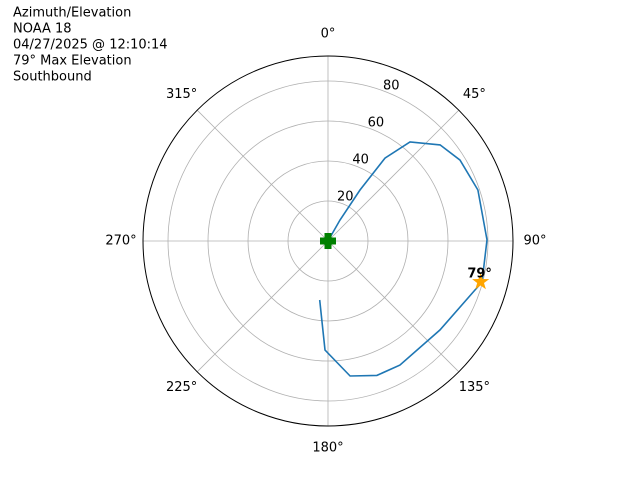 The width and height of the screenshot is (640, 480). Describe the element at coordinates (345, 197) in the screenshot. I see `r-tick-label: 20` at that location.